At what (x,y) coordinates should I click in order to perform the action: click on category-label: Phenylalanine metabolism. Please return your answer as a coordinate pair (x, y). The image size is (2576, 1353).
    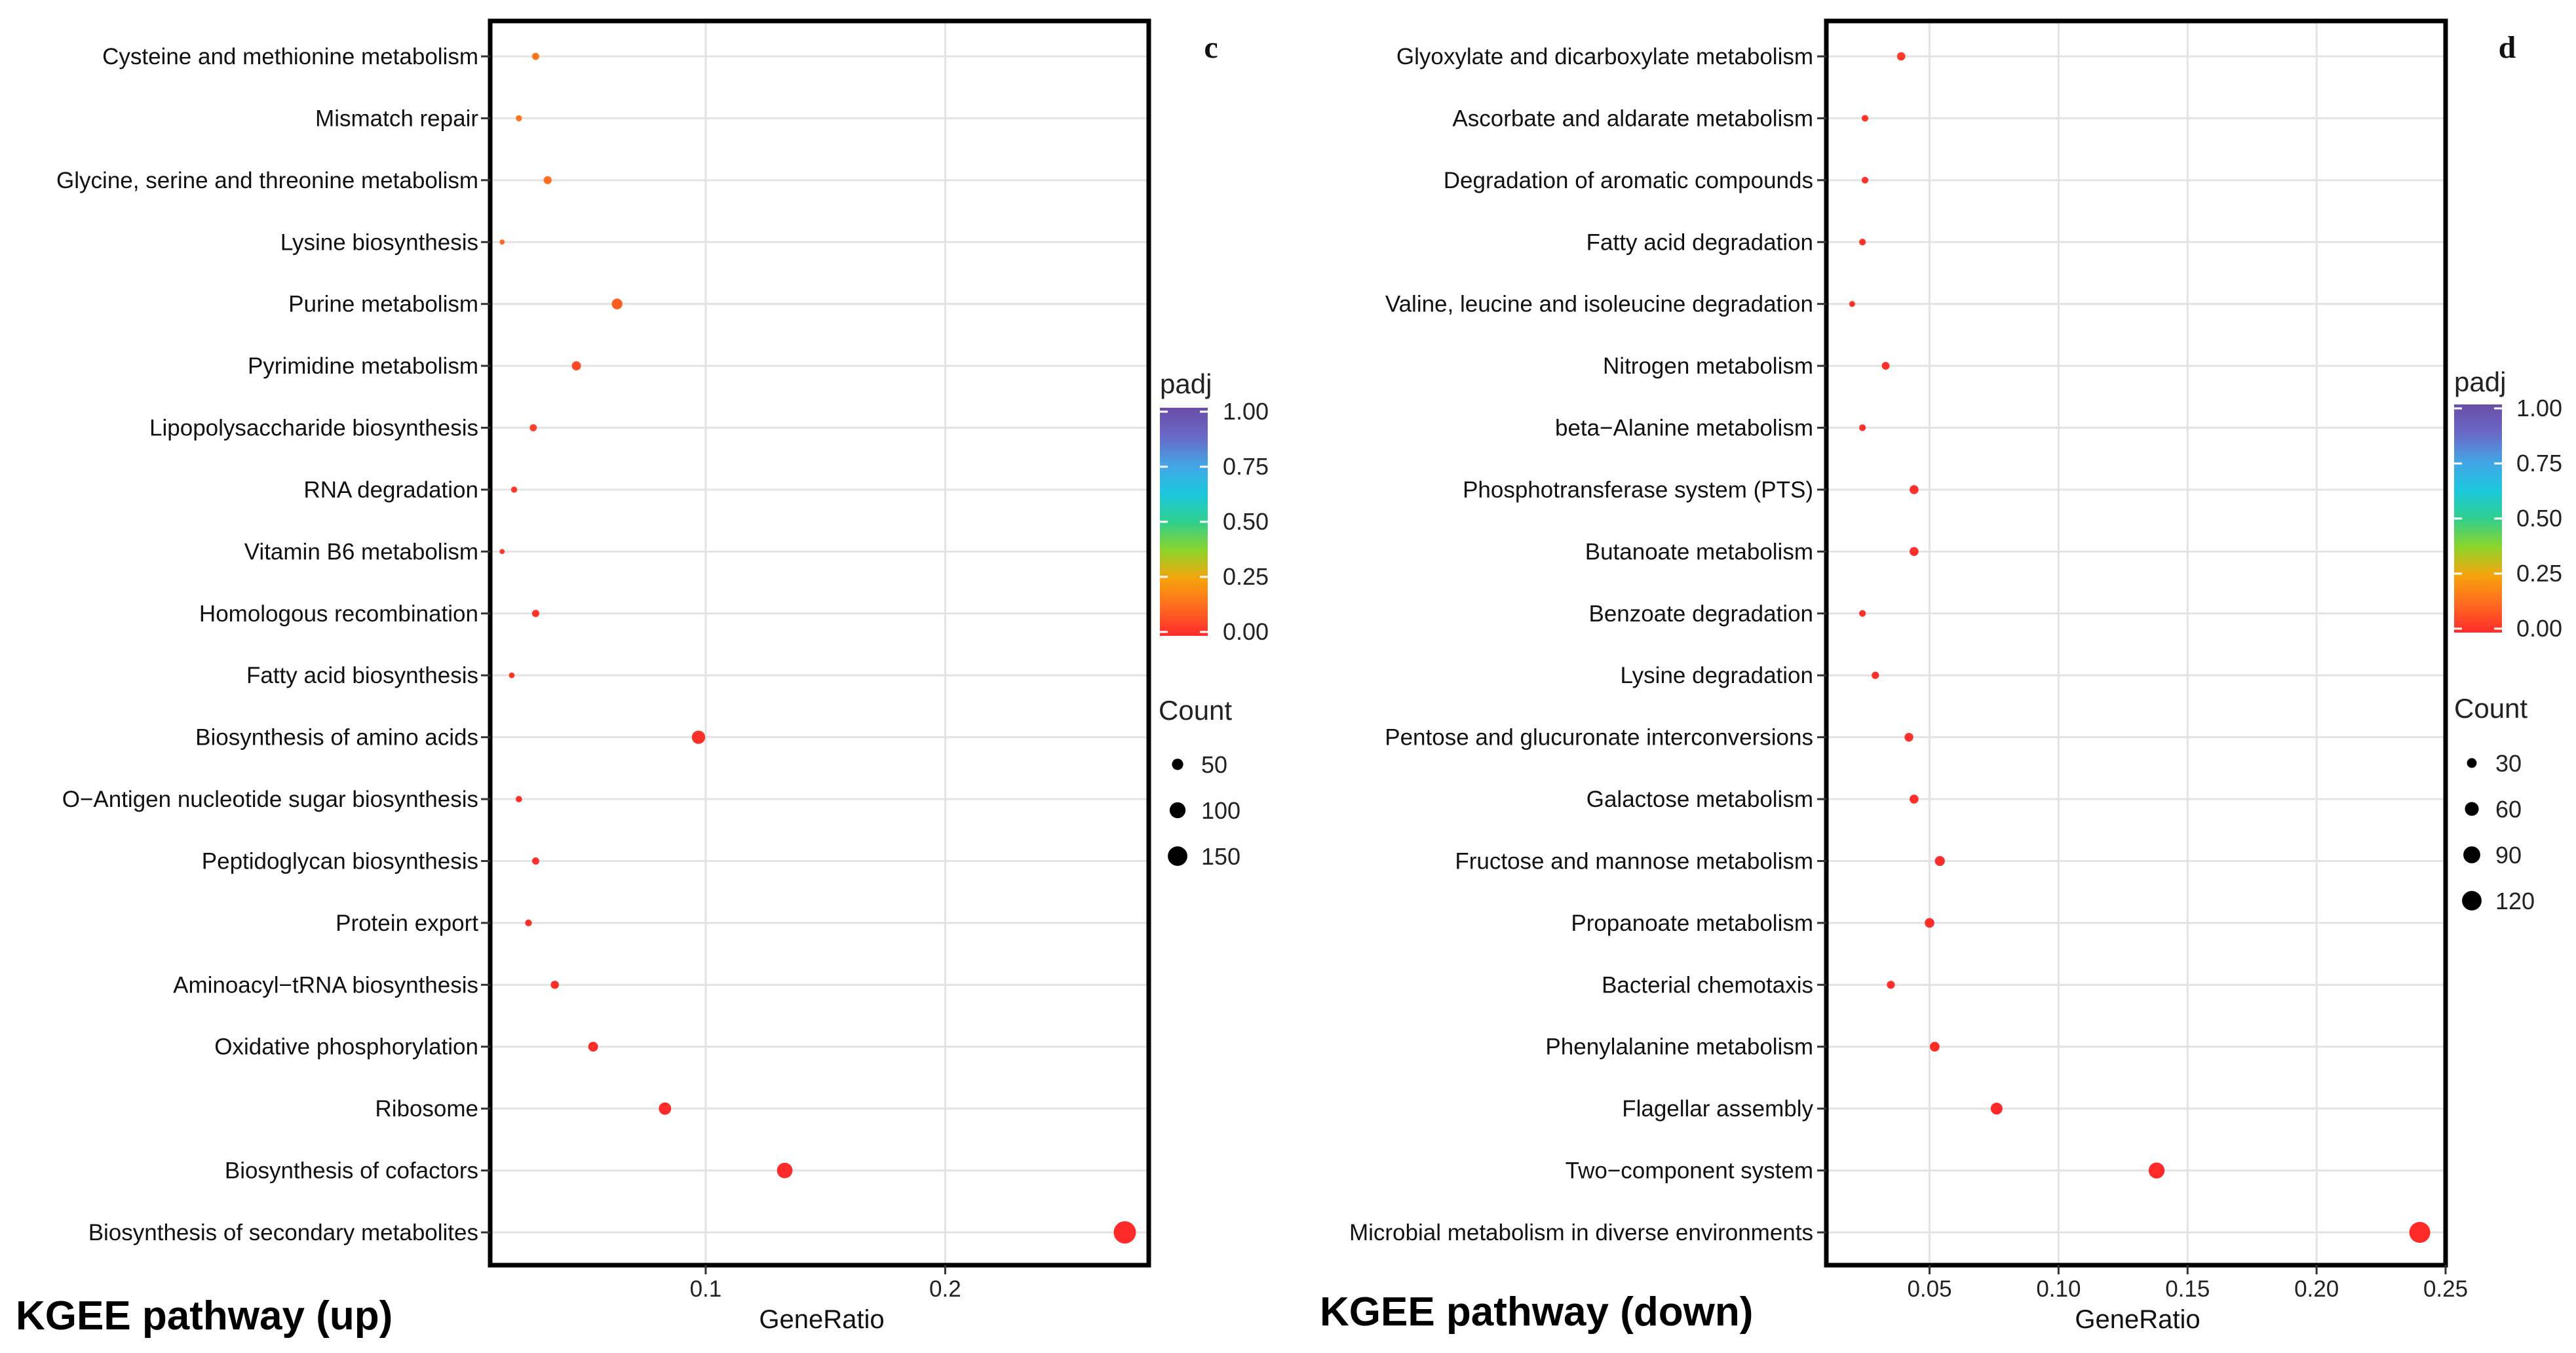
    Looking at the image, I should click on (1679, 1047).